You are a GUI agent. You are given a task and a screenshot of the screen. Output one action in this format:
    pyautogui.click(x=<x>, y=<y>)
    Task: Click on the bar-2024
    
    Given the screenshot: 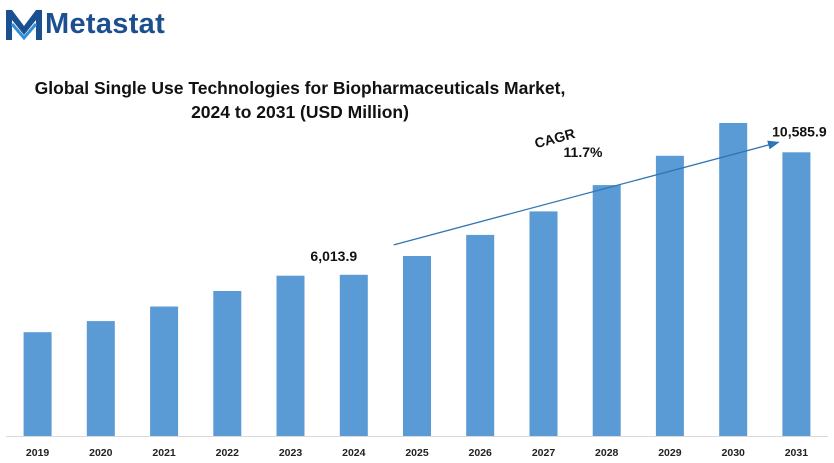 What is the action you would take?
    pyautogui.click(x=353, y=355)
    